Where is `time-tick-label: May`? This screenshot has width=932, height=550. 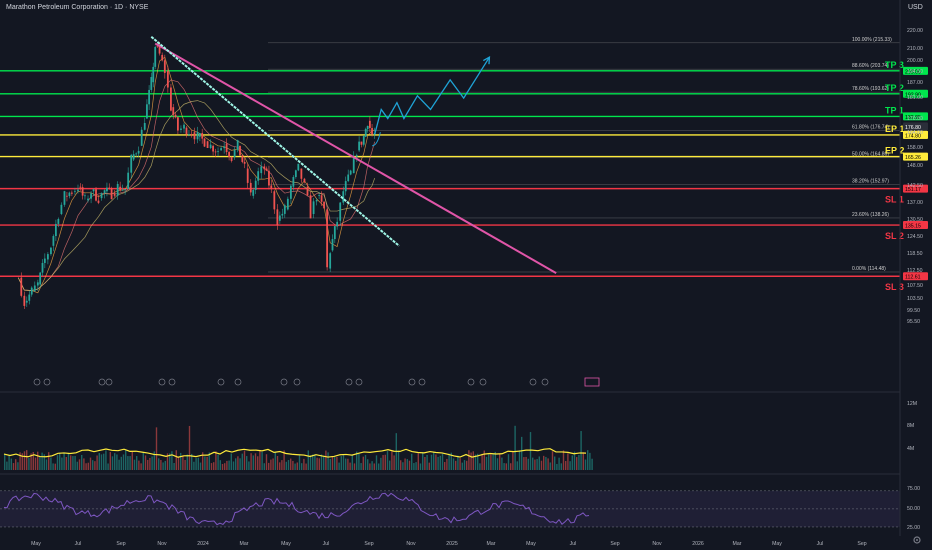 time-tick-label: May is located at coordinates (777, 544).